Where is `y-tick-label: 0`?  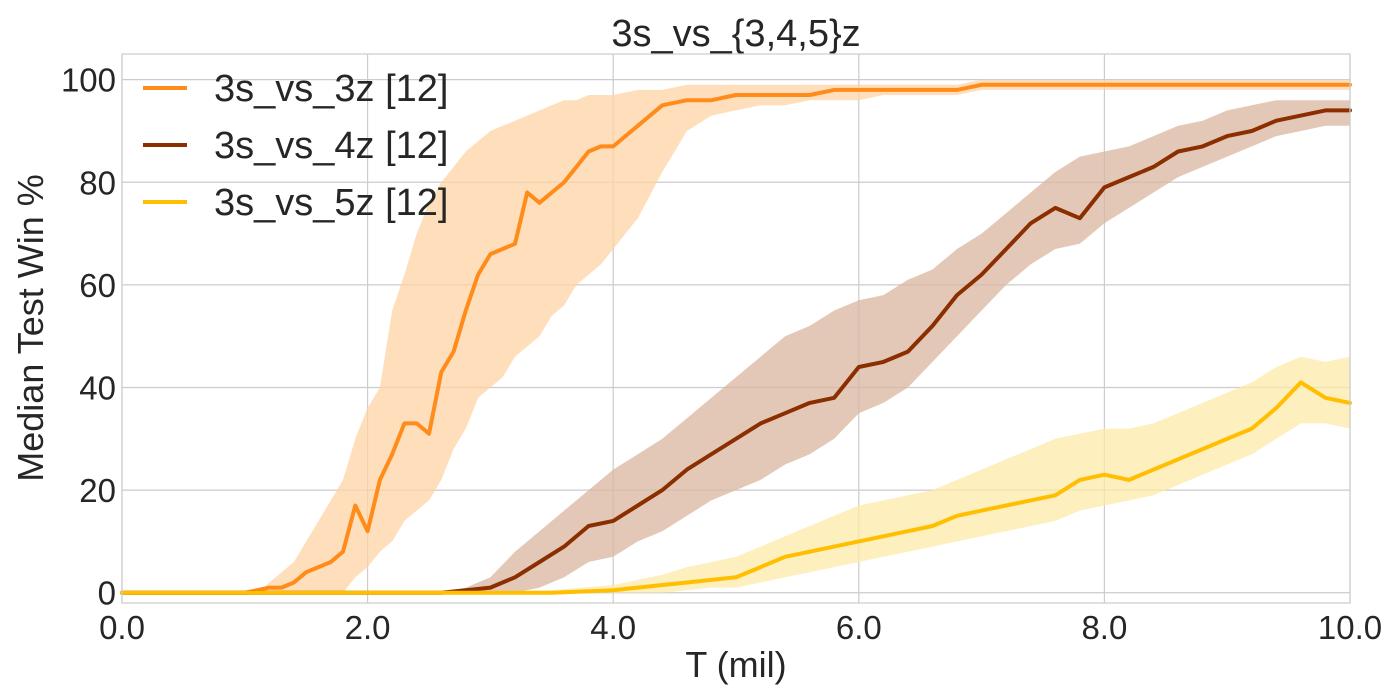
y-tick-label: 0 is located at coordinates (107, 593).